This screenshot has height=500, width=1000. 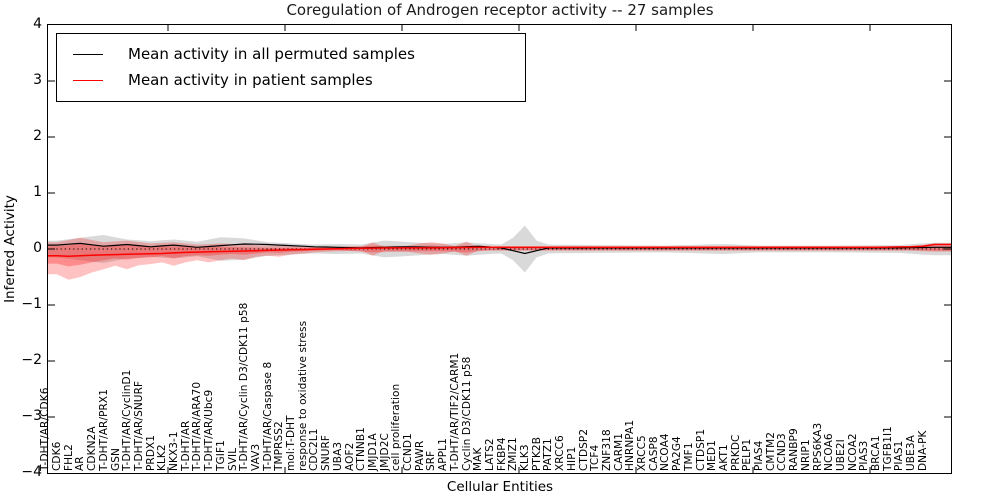 What do you see at coordinates (88, 54) in the screenshot?
I see `legend-line-permuted-icon` at bounding box center [88, 54].